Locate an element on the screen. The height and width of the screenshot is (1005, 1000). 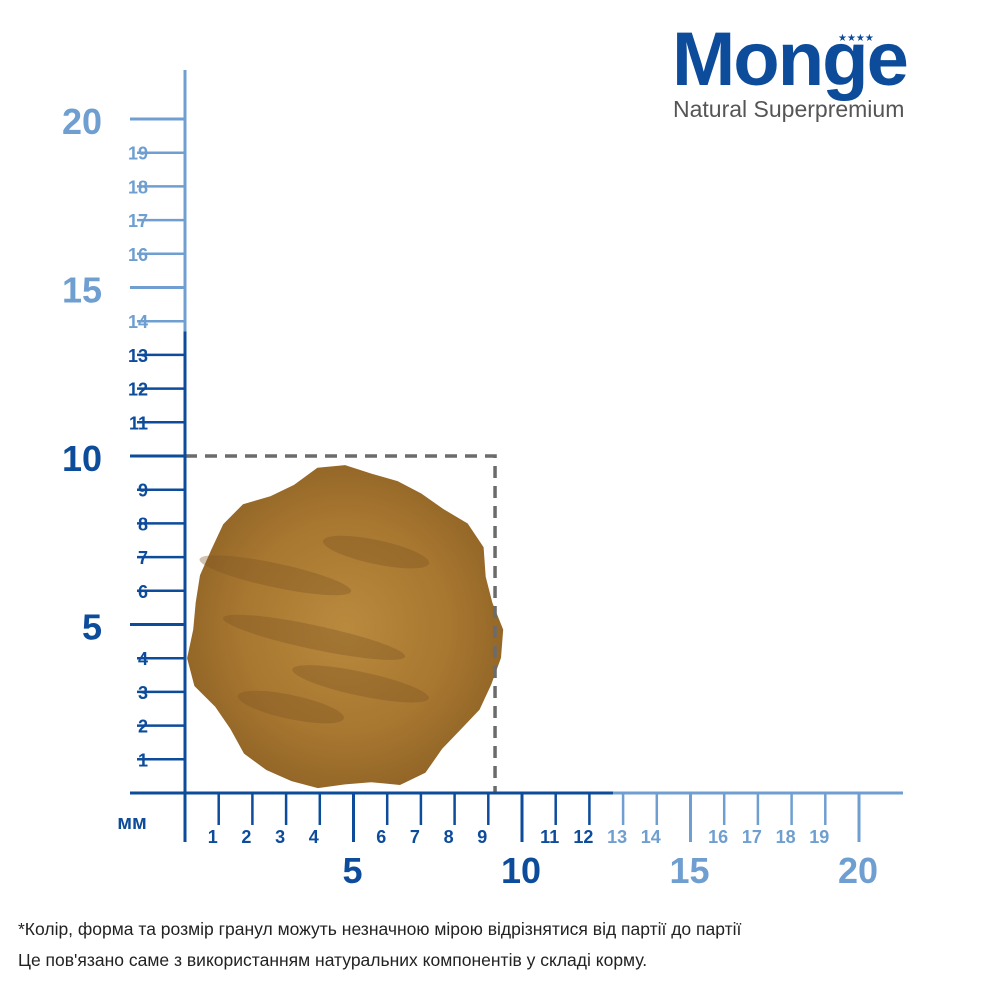
x-tick-label-1: 1 is located at coordinates (213, 837).